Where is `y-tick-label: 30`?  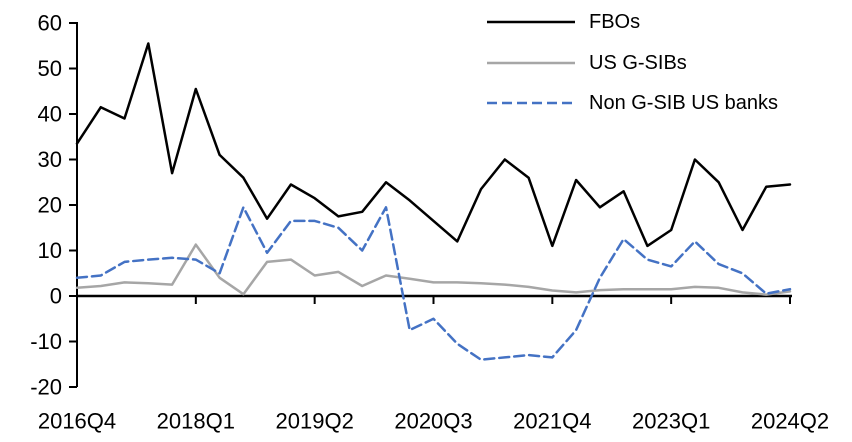 y-tick-label: 30 is located at coordinates (50, 159).